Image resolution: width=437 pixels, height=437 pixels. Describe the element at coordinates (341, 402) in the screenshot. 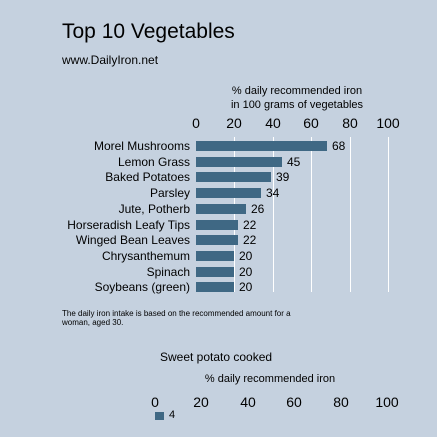

I see `second-x-tick-label: 80` at that location.